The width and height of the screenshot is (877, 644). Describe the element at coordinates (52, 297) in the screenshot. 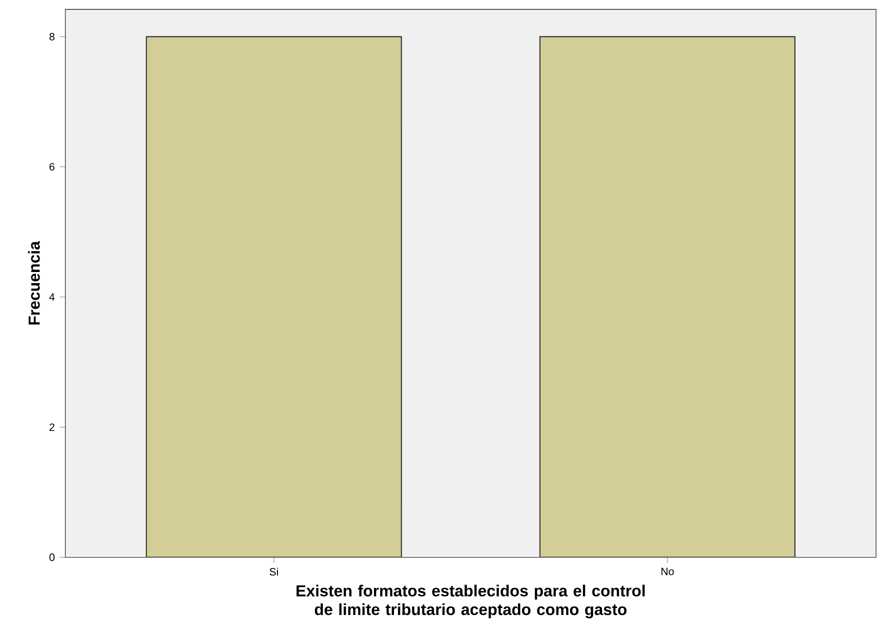

I see `y-tick-label: 4` at that location.